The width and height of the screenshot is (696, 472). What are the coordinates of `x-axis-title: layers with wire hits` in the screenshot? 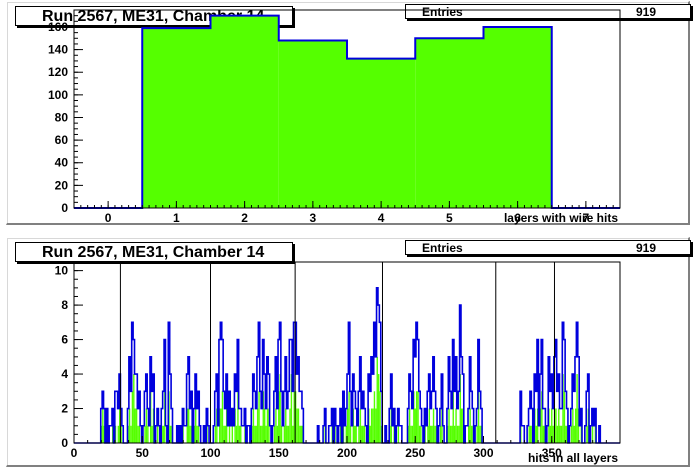 It's located at (561, 218).